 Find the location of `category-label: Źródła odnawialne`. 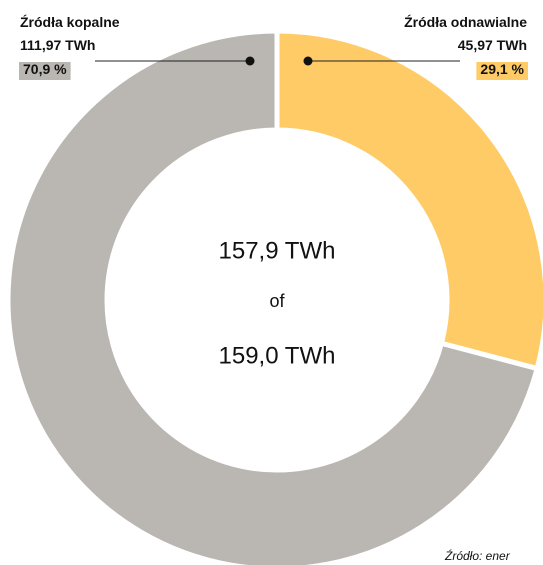

category-label: Źródła odnawialne is located at coordinates (465, 22).